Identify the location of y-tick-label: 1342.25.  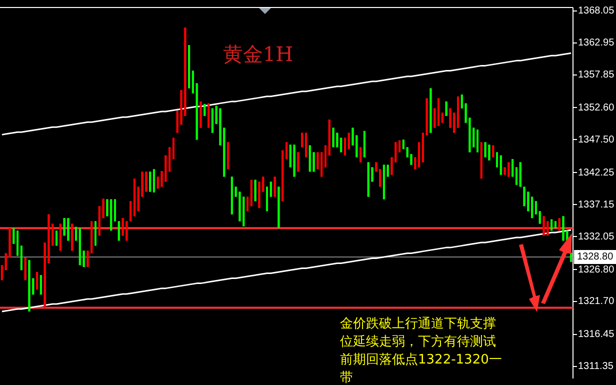
(596, 172).